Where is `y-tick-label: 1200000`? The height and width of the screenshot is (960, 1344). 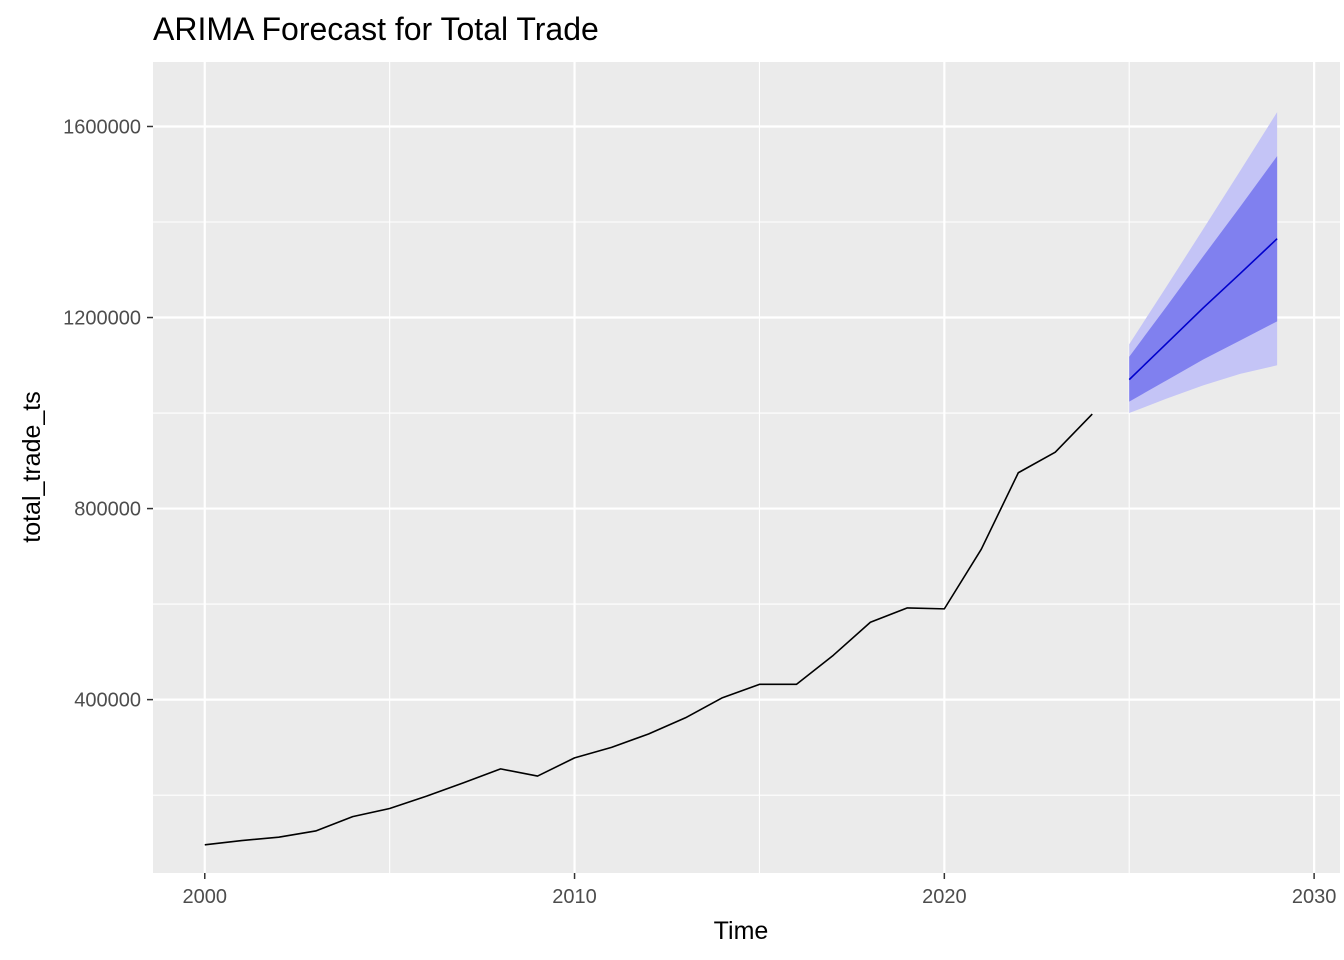
y-tick-label: 1200000 is located at coordinates (102, 319).